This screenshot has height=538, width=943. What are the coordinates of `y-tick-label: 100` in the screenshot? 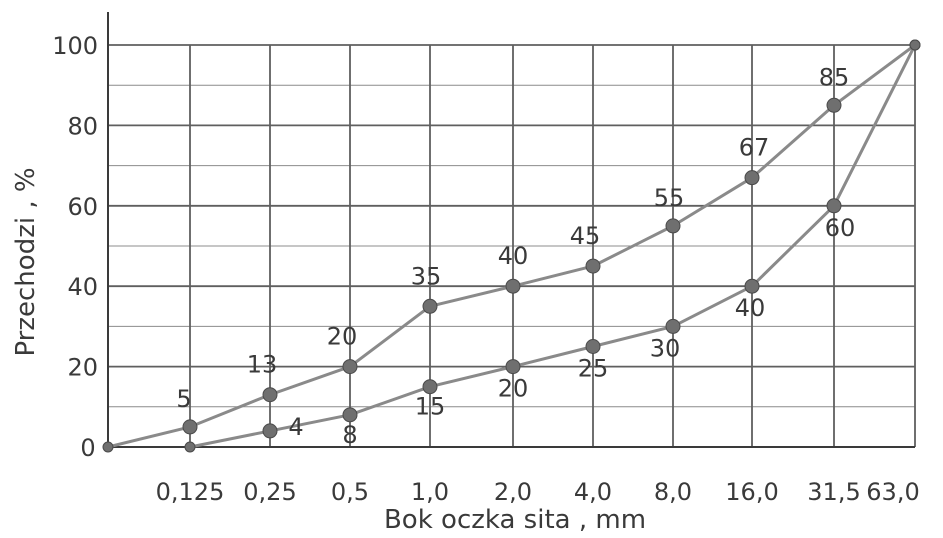 It's located at (75, 46).